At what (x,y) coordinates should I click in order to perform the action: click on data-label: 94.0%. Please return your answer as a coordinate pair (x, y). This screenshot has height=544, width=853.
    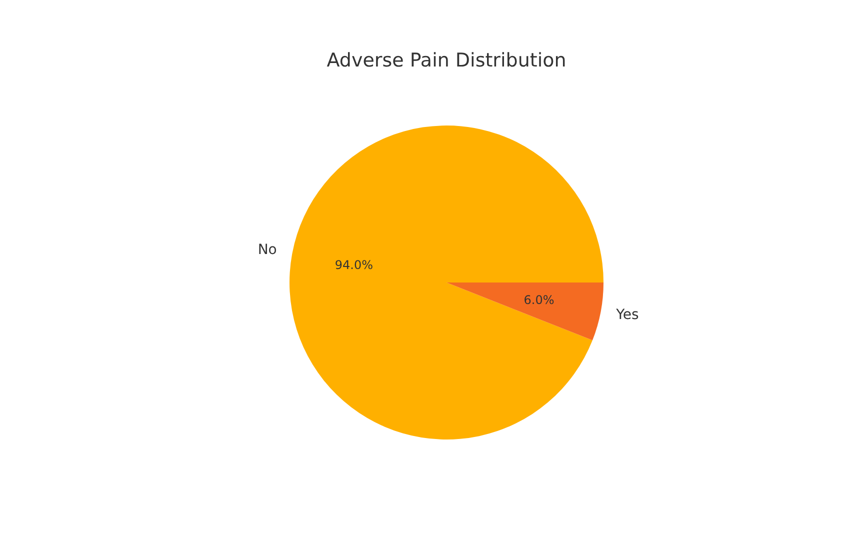
    Looking at the image, I should click on (354, 265).